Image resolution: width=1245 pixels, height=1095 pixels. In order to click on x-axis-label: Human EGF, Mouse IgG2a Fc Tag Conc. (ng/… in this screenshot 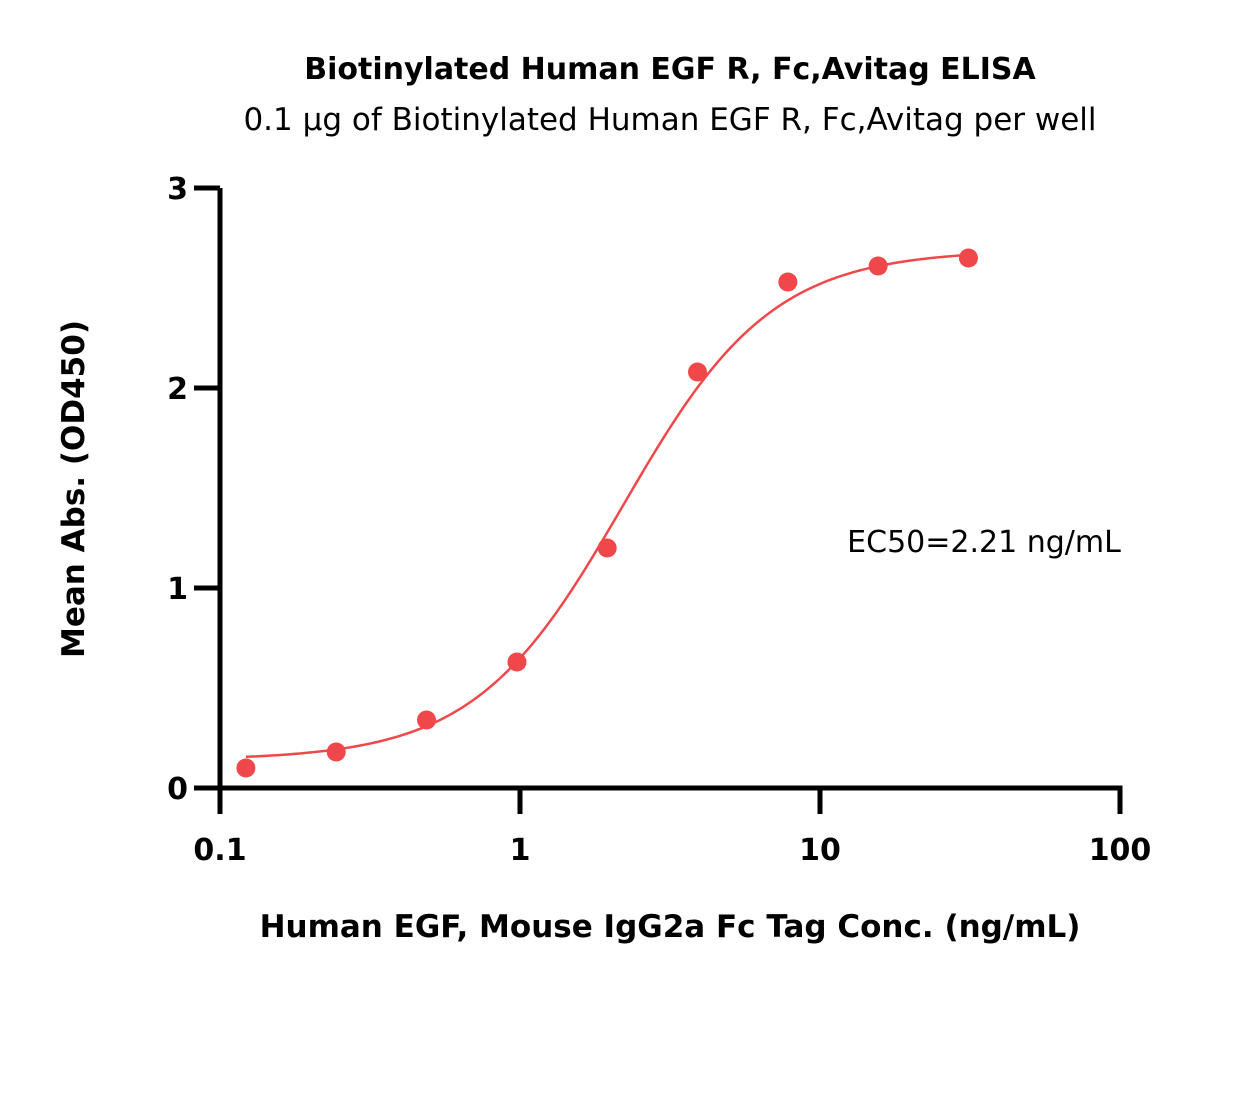, I will do `click(670, 927)`.